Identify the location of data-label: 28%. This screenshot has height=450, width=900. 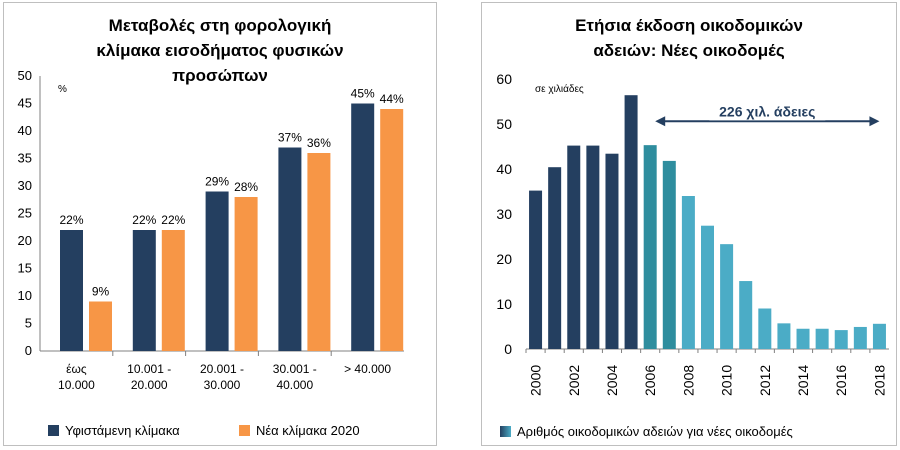
(246, 187).